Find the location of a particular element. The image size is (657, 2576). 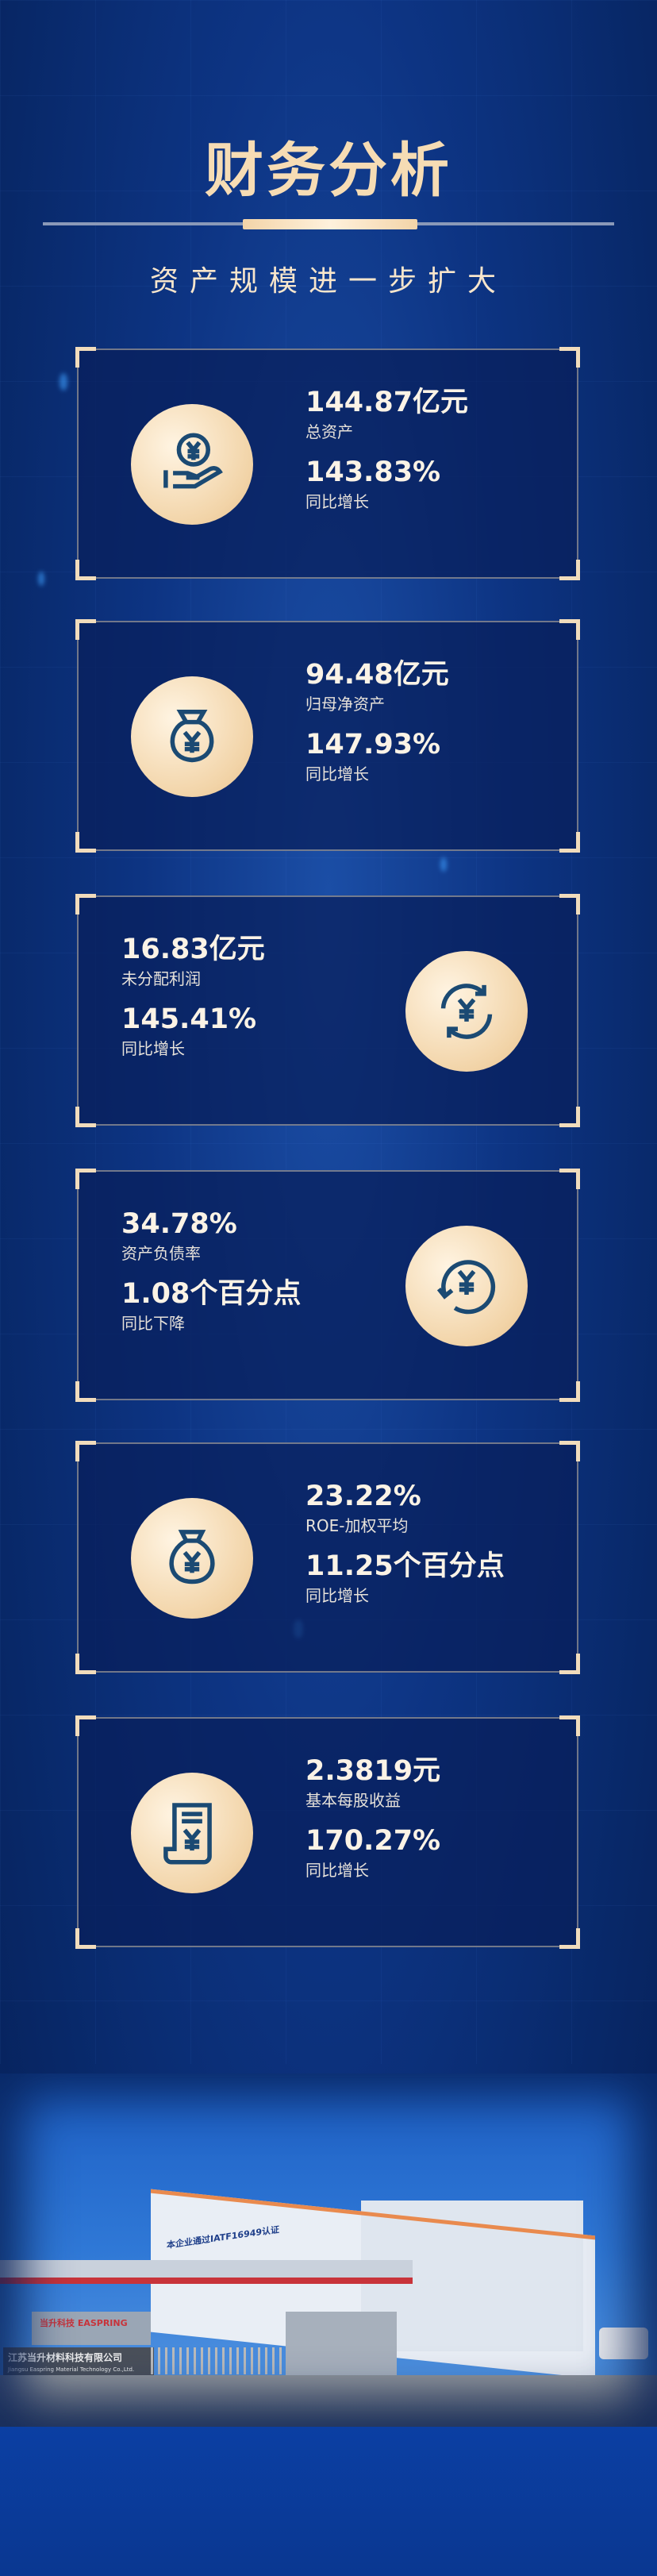

metric-label: ROE-加权平均 is located at coordinates (357, 1525).